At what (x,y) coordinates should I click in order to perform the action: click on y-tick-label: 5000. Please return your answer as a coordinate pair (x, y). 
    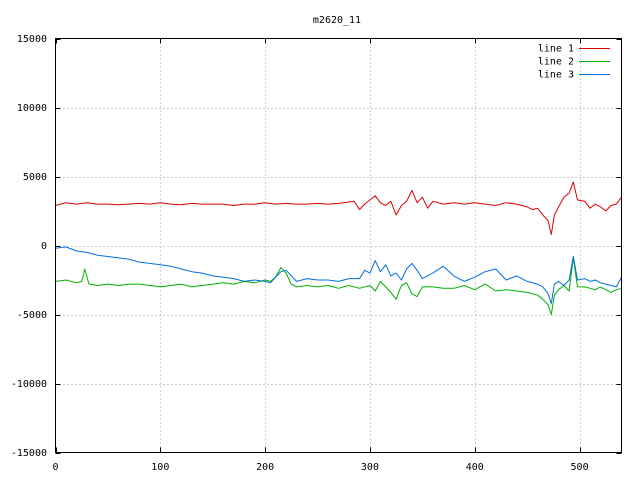
    Looking at the image, I should click on (35, 177).